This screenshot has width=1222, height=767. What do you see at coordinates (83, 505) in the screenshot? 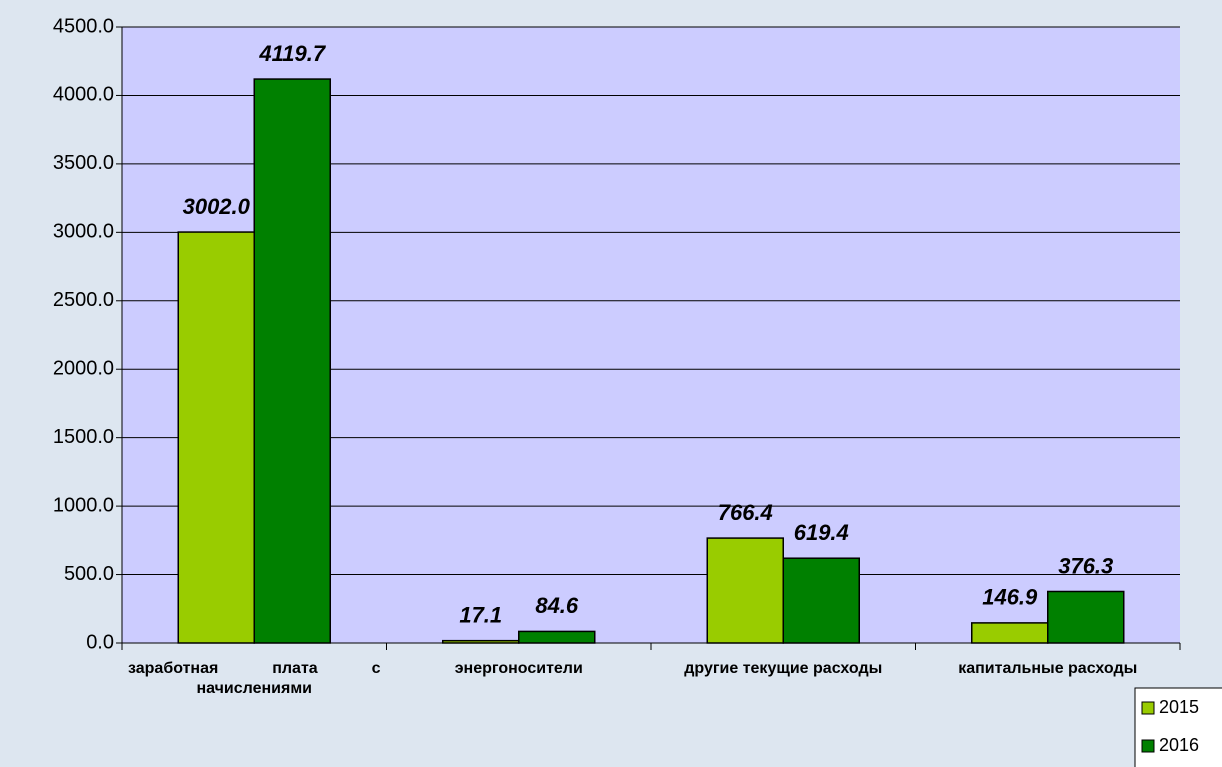
I see `y-tick-label: 1000.0` at bounding box center [83, 505].